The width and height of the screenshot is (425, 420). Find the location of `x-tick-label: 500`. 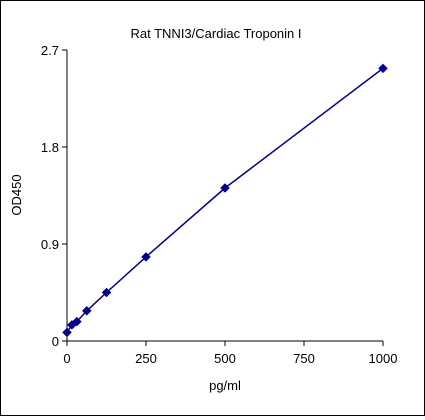

x-tick-label: 500 is located at coordinates (225, 358).